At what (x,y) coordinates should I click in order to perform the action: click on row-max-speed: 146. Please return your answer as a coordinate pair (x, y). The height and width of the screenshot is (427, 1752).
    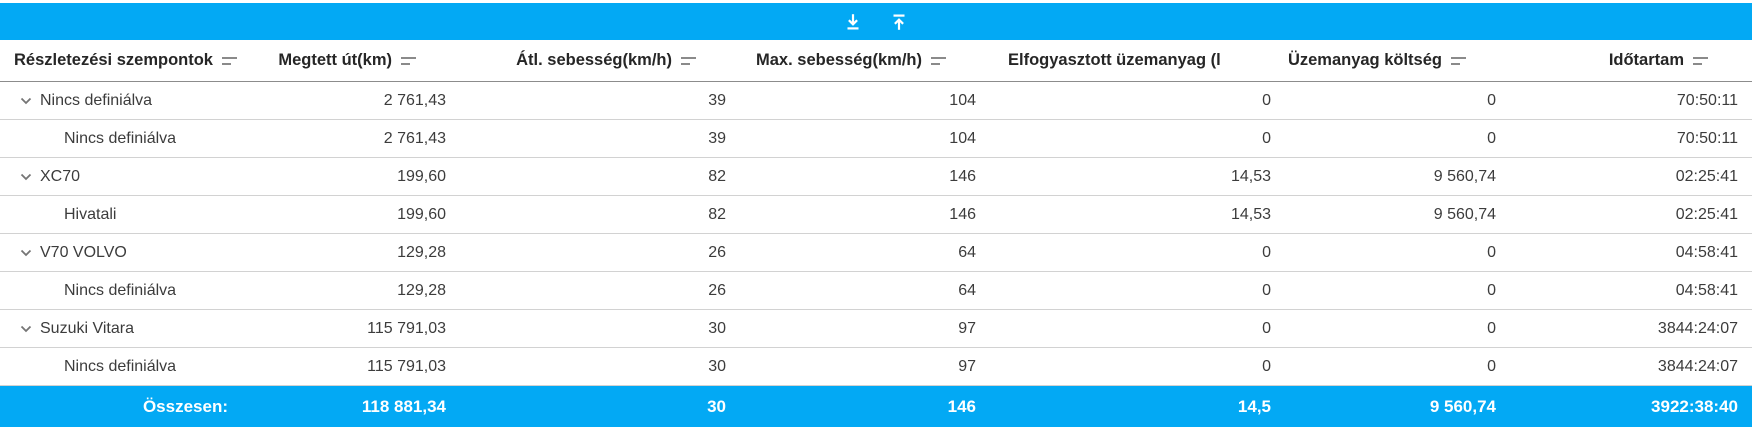
    Looking at the image, I should click on (962, 176).